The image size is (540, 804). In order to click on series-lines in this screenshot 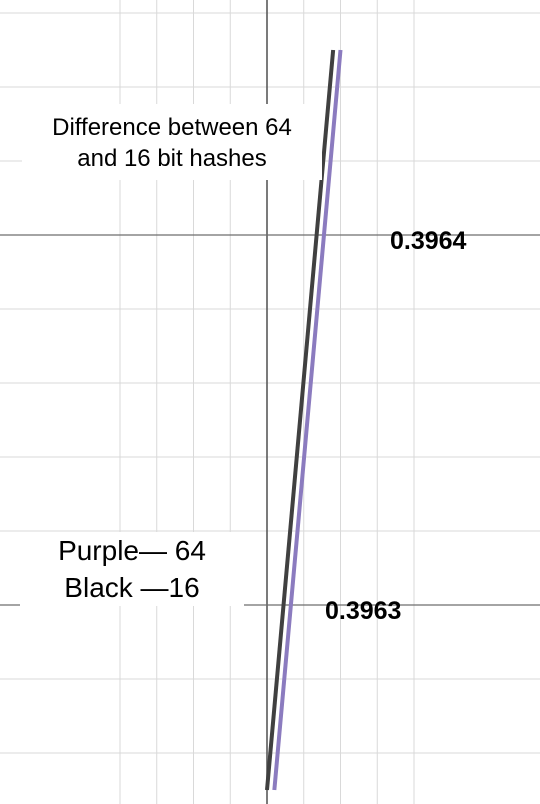, I will do `click(304, 420)`.